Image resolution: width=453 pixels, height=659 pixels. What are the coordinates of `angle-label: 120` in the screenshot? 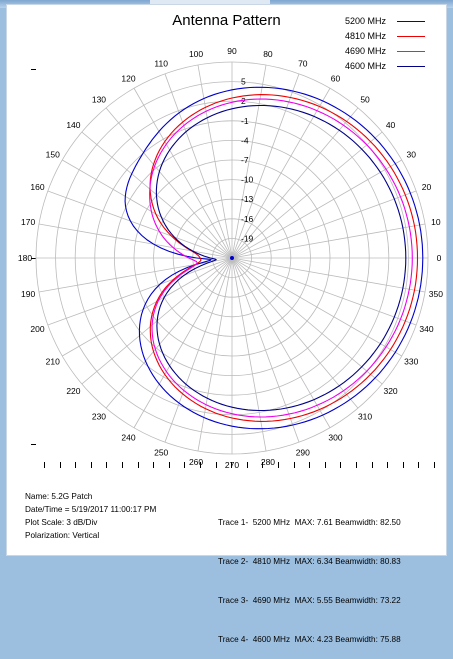 It's located at (128, 79).